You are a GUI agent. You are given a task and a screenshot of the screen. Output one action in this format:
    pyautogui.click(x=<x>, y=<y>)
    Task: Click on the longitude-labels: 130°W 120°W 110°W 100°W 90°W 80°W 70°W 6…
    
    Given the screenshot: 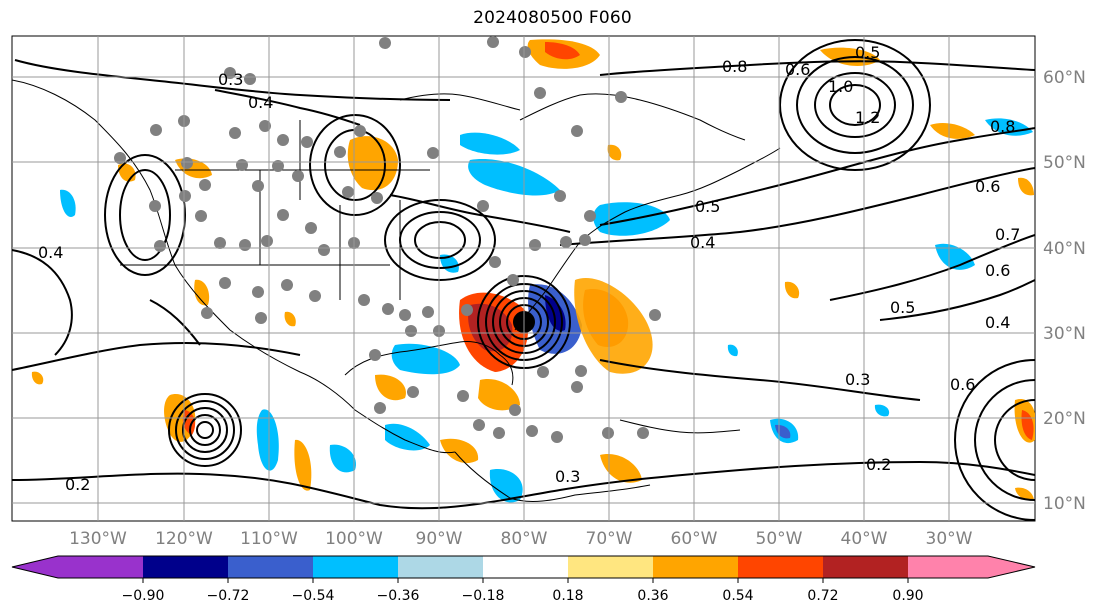 What is the action you would take?
    pyautogui.click(x=521, y=539)
    